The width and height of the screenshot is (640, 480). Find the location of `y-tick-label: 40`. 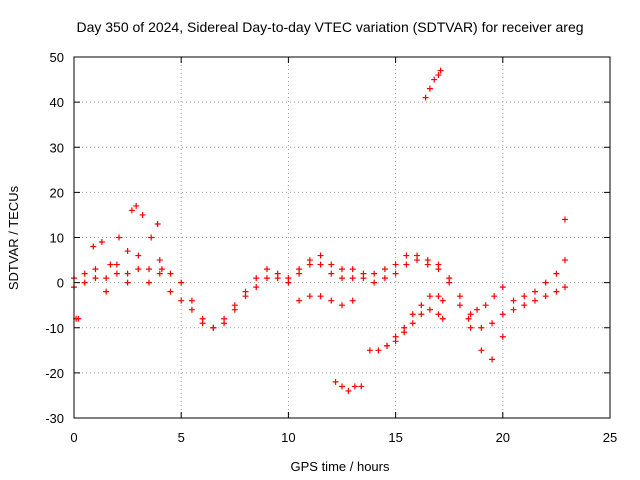

y-tick-label: 40 is located at coordinates (57, 102).